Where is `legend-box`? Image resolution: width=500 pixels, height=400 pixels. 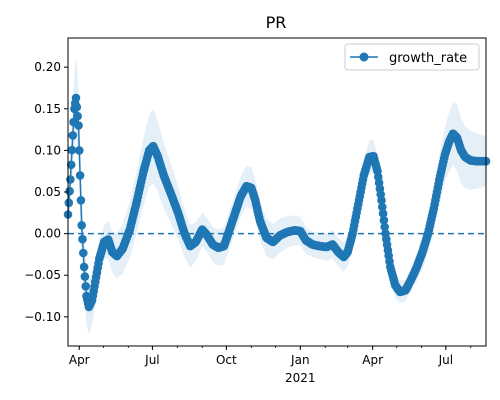 legend-box is located at coordinates (412, 57).